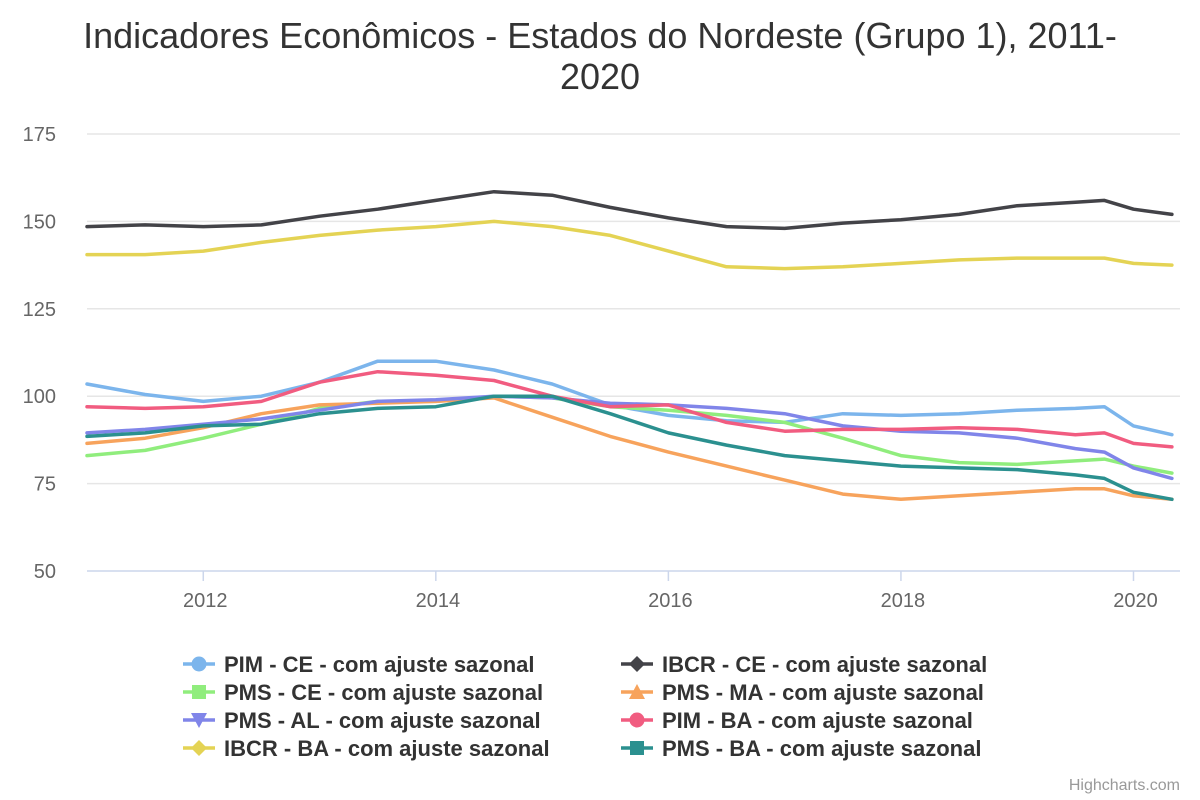 The image size is (1200, 800). I want to click on legend-label-3: PMS - CE - com ajuste sazonal, so click(383, 692).